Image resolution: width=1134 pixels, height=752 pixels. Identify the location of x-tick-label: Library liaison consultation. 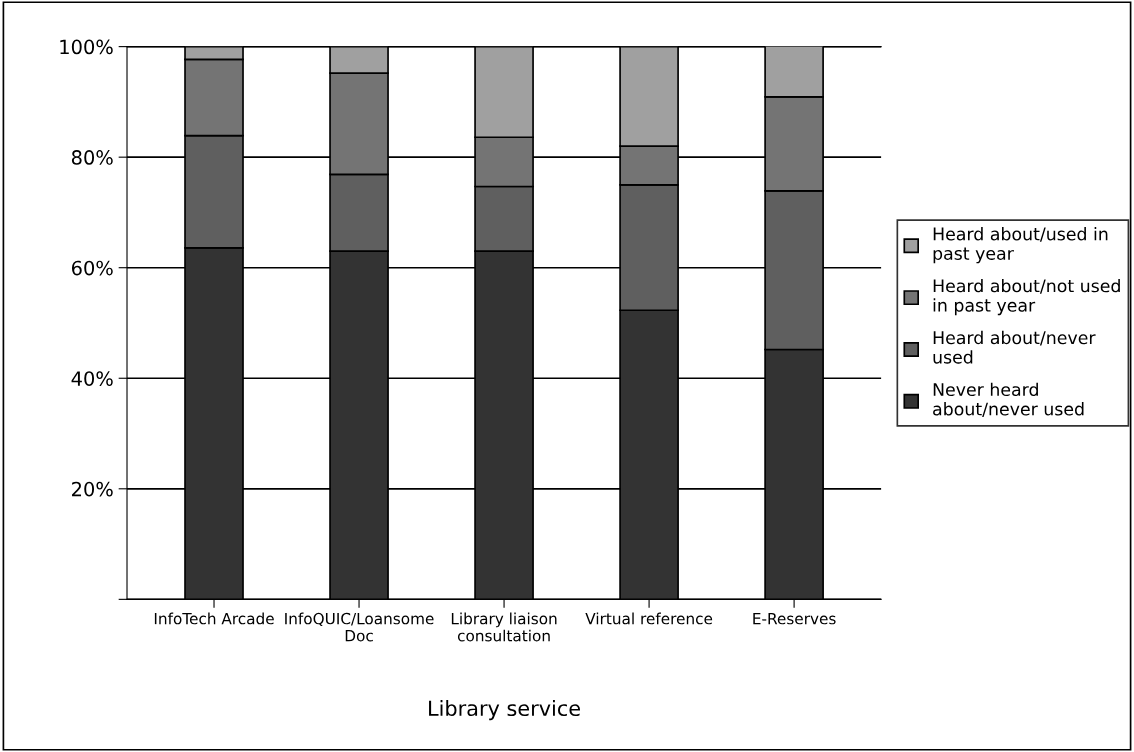
(504, 627).